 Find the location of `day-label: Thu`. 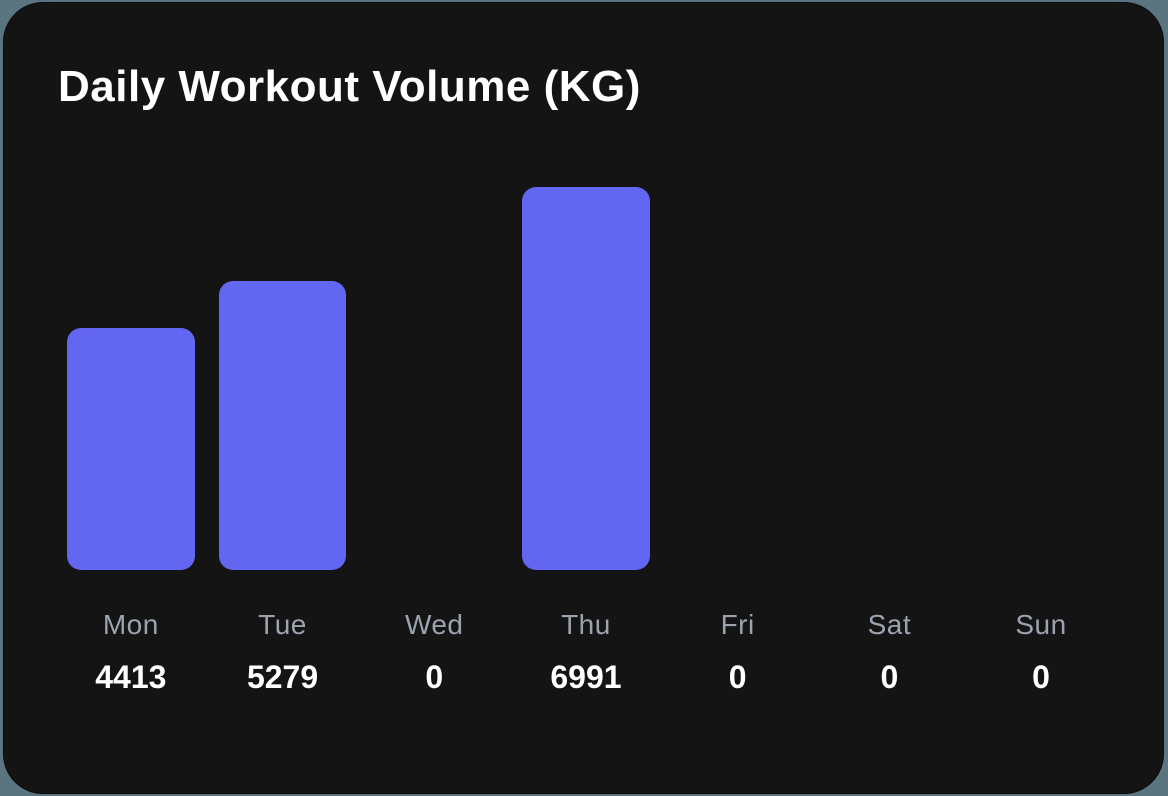

day-label: Thu is located at coordinates (586, 624).